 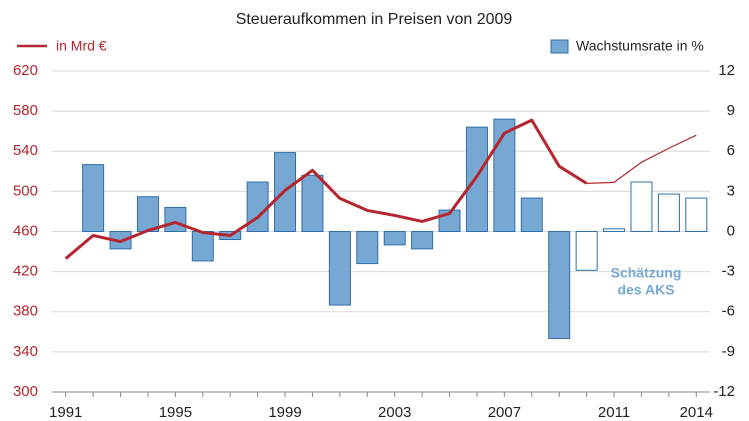 I want to click on y-tick-label: 340, so click(x=25, y=351).